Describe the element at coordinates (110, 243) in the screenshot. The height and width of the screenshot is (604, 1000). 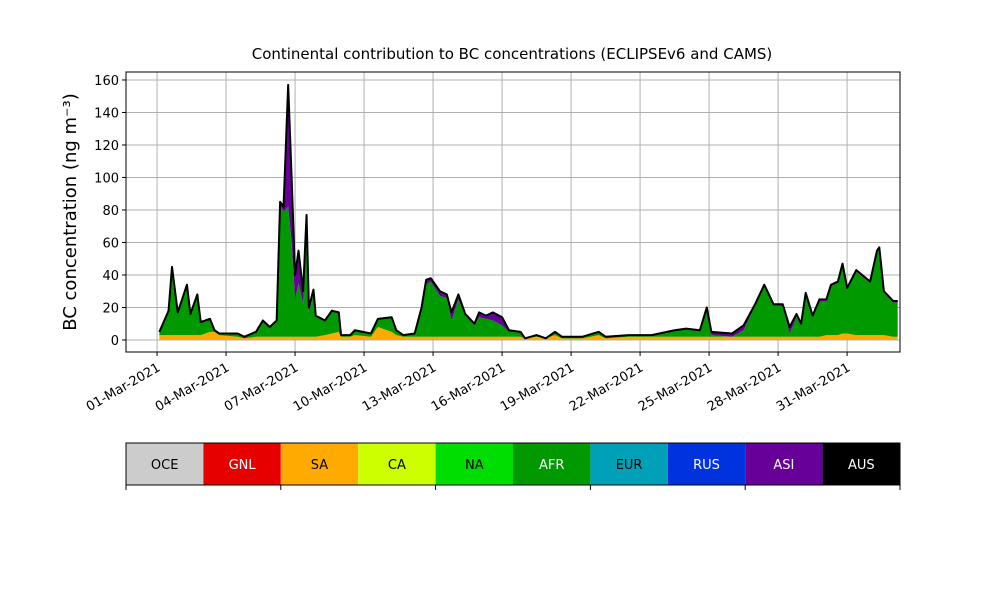
I see `y-tick-label: 60` at that location.